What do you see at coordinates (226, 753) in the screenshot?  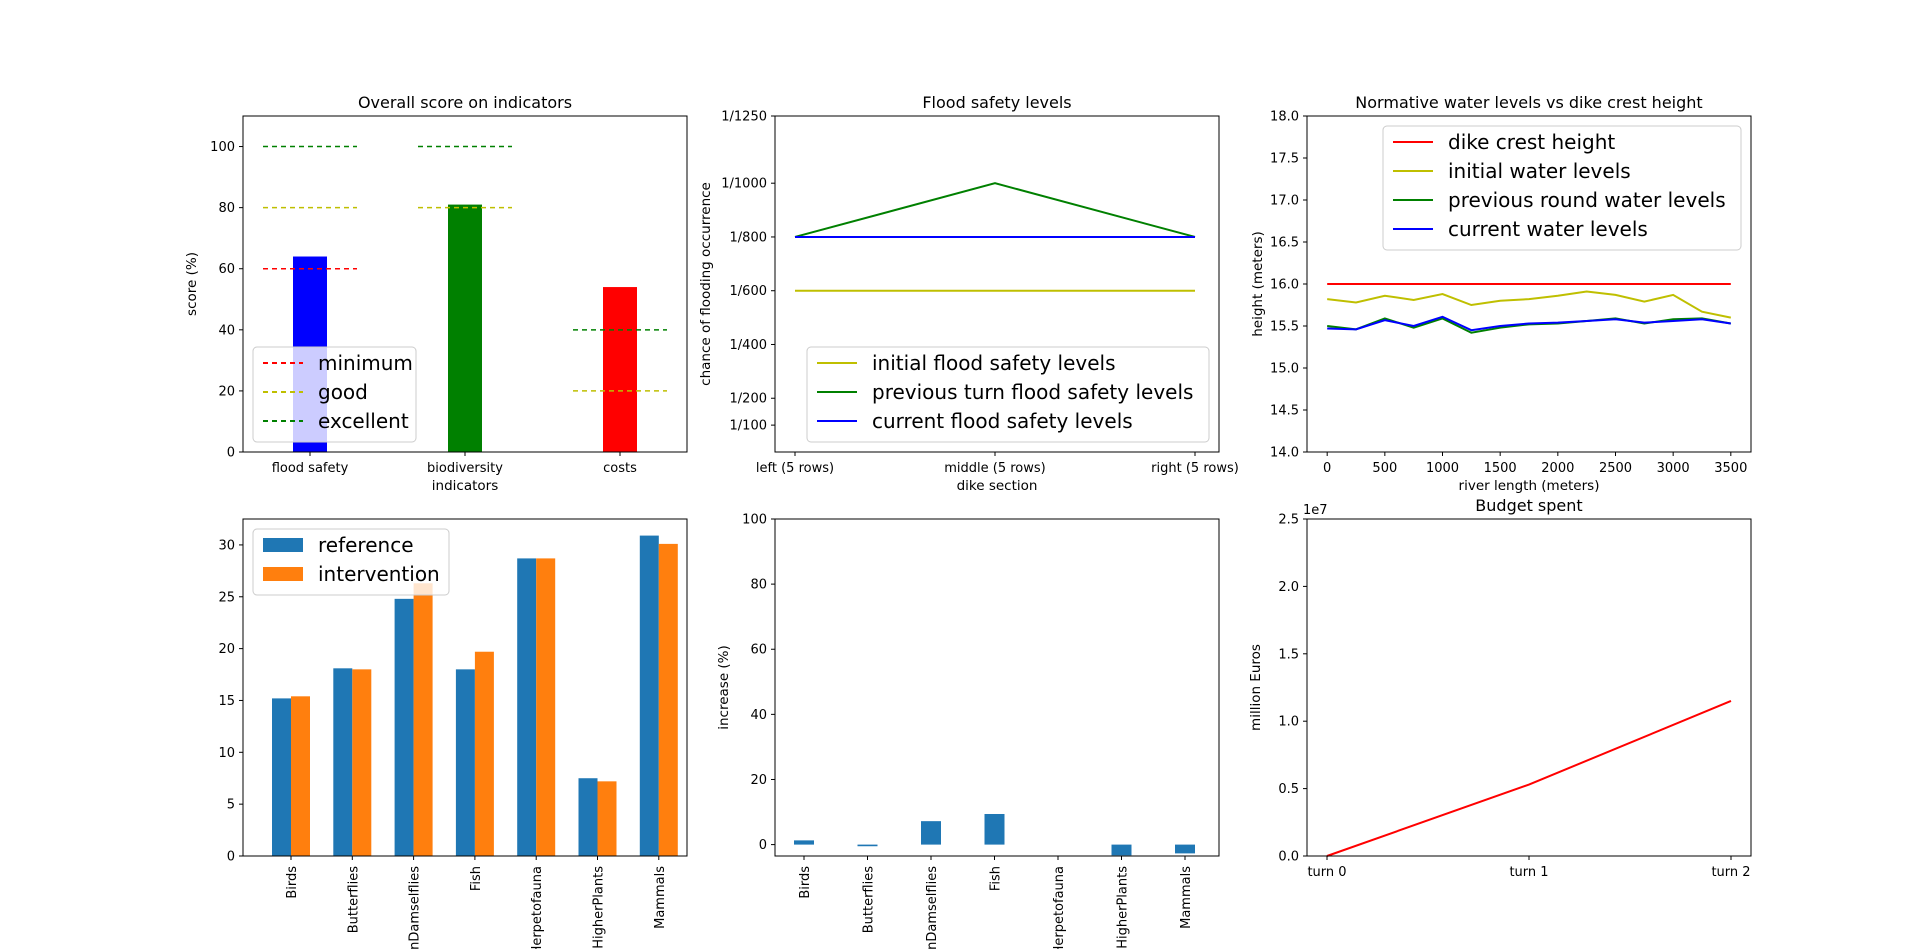 I see `y-tick-label: 10` at bounding box center [226, 753].